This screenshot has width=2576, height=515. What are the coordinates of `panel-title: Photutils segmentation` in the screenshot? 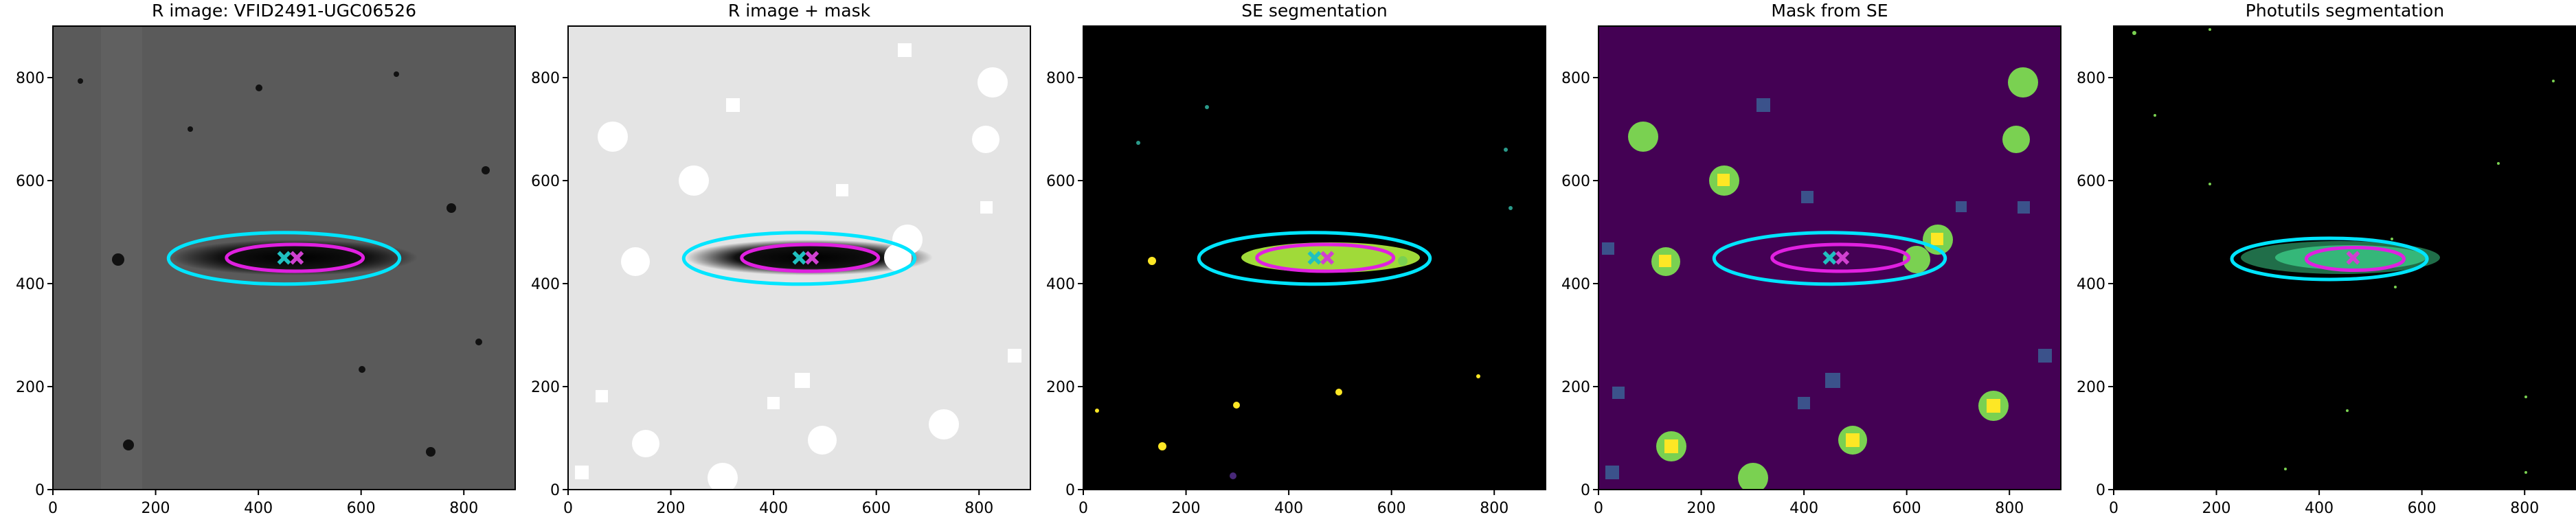 It's located at (2345, 11).